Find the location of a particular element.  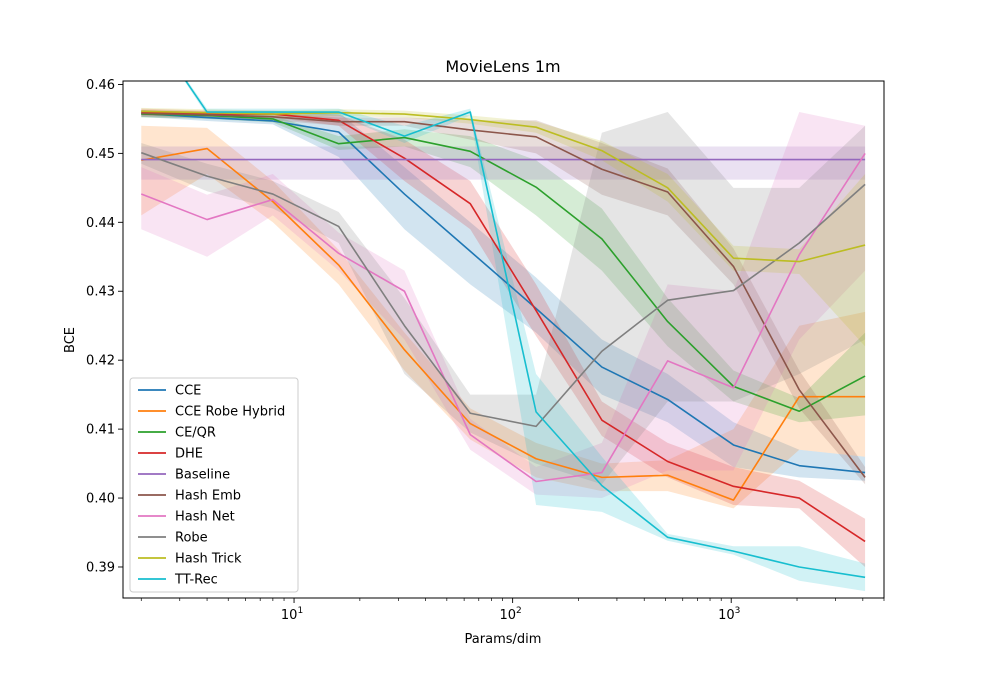

y-tick-label: 0.42 is located at coordinates (100, 361).